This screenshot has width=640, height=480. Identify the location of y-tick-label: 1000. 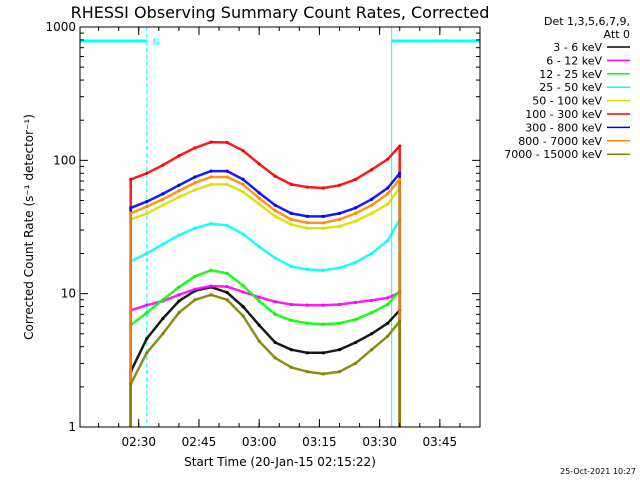
(60, 27).